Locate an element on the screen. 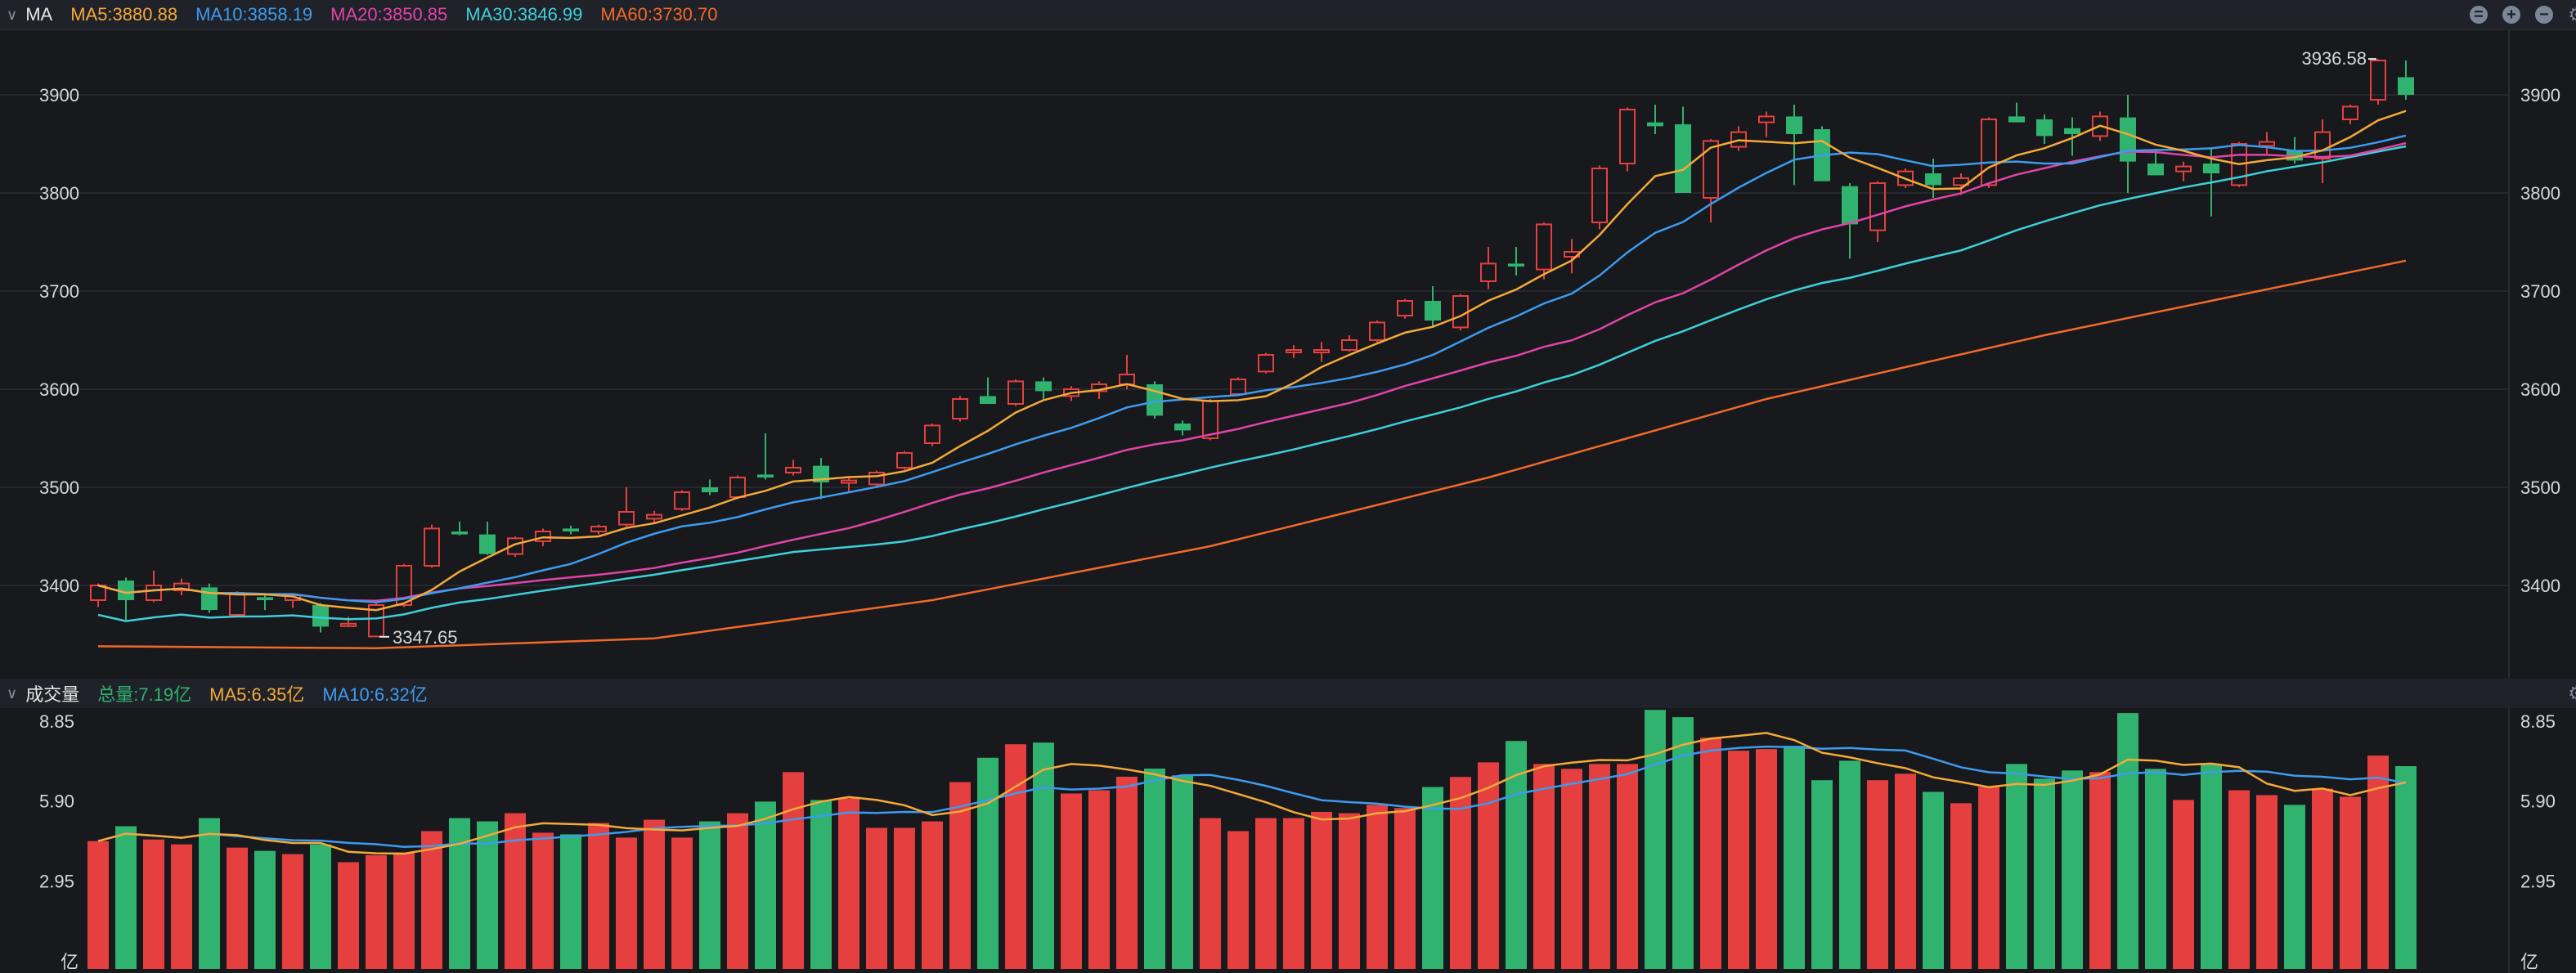 This screenshot has height=973, width=2576. volume-y-tick-right: 8.85 is located at coordinates (2538, 721).